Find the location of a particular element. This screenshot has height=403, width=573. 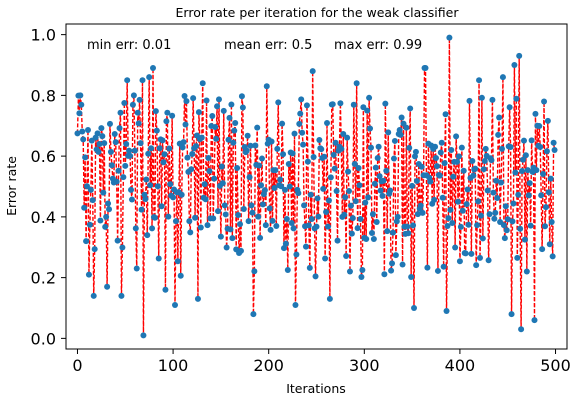

x-tick-label: 400 is located at coordinates (460, 365).